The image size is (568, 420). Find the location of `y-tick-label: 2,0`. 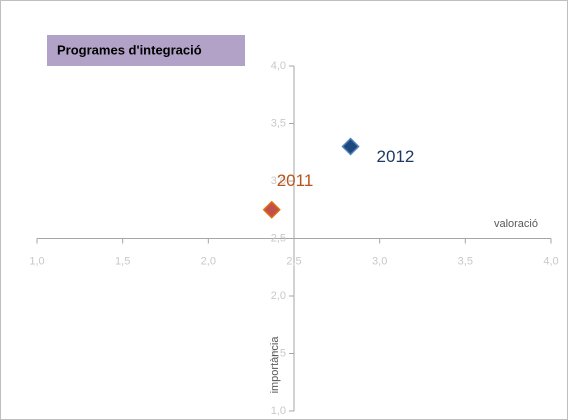

y-tick-label: 2,0 is located at coordinates (278, 296).